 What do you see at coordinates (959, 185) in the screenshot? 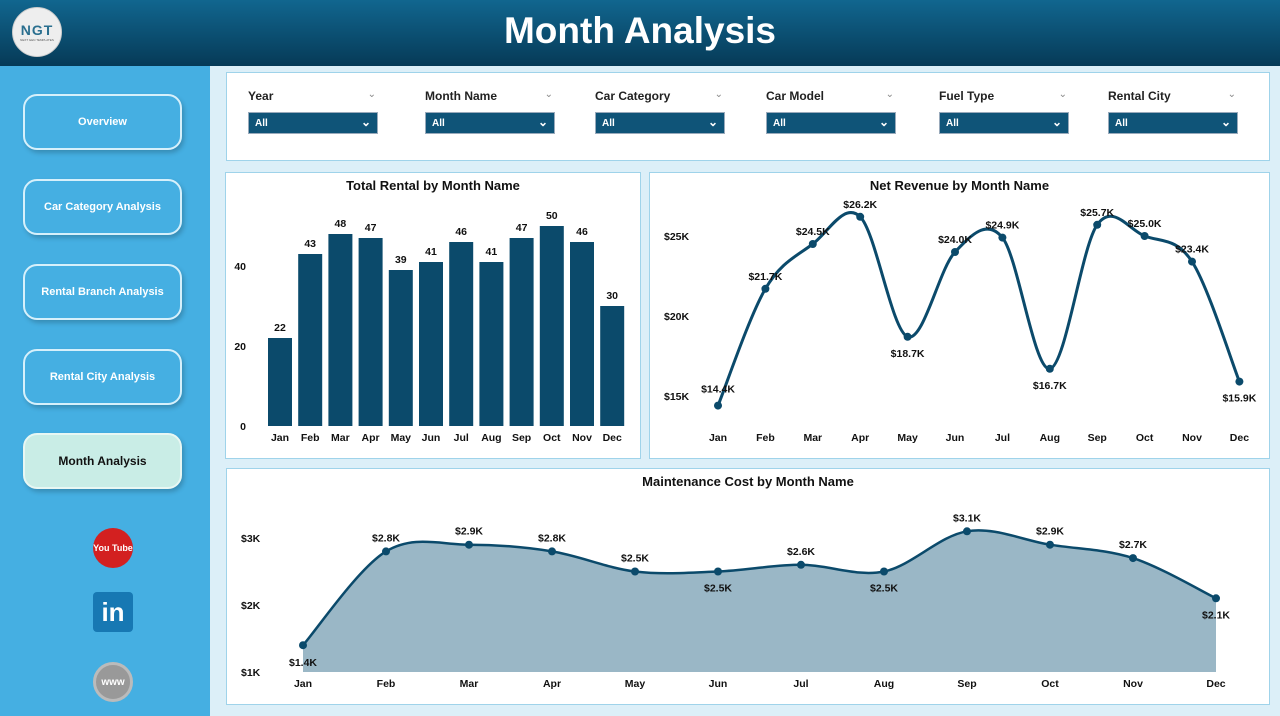
I see `chart-title: Net Revenue by Month Name` at bounding box center [959, 185].